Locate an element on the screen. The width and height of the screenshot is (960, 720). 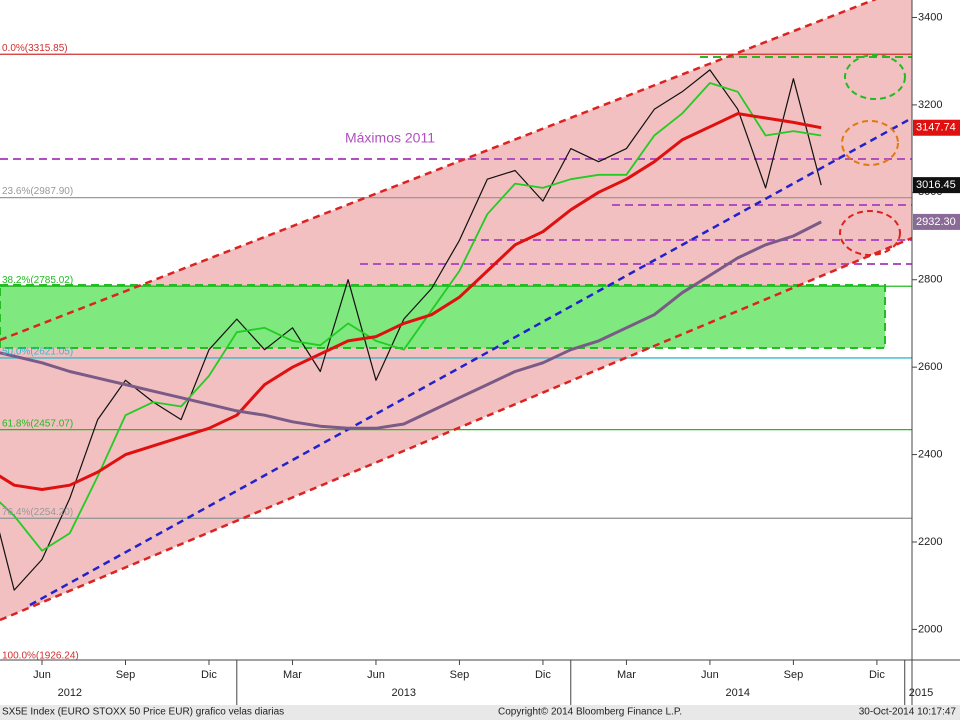
annotation: Máximos 2011 is located at coordinates (390, 138).